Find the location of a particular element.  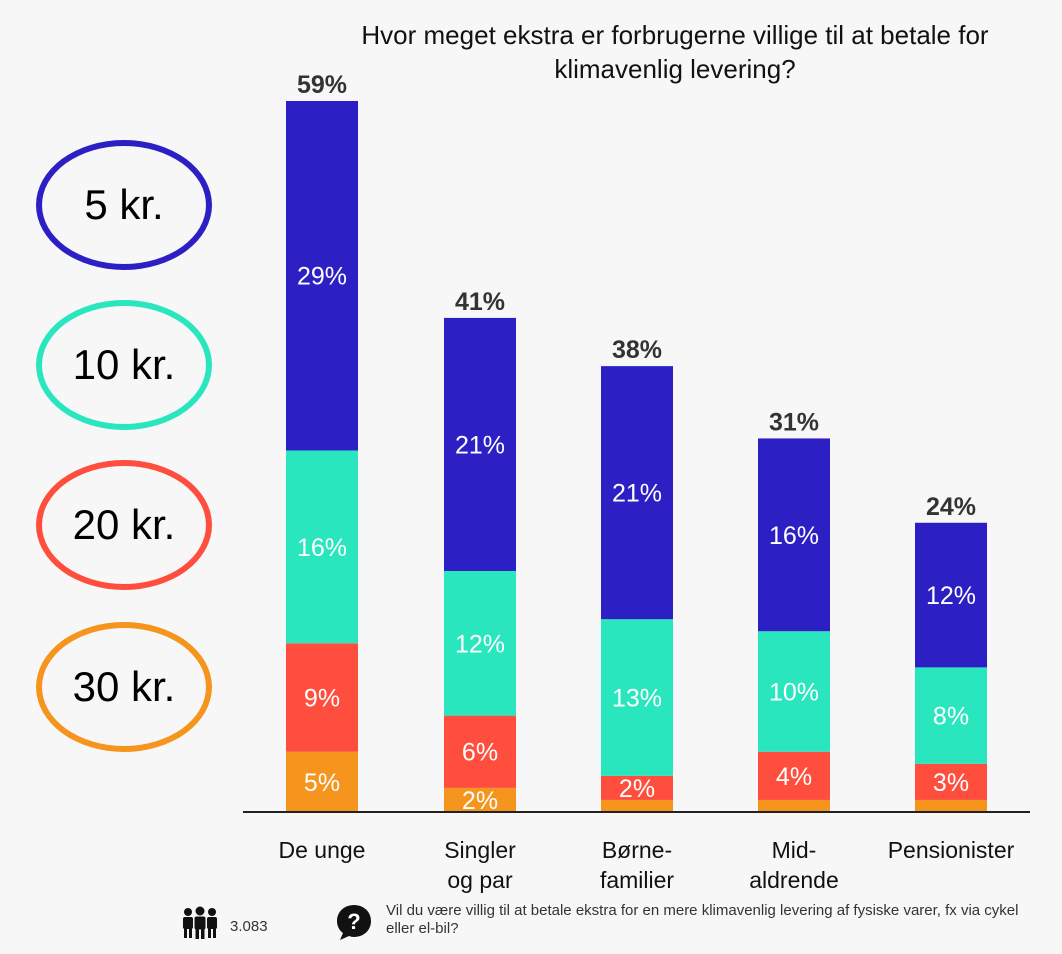

respondent-count: 3.083 is located at coordinates (249, 926).